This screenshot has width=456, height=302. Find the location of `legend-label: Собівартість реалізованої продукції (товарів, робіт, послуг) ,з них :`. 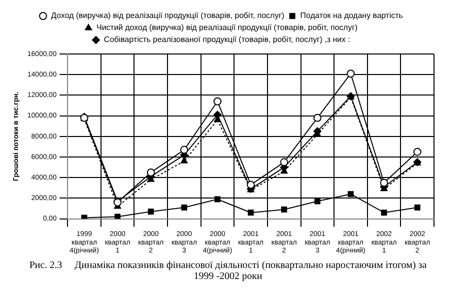

legend-label: Собівартість реалізованої продукції (товарів, робіт, послуг) ,з них : is located at coordinates (227, 39).